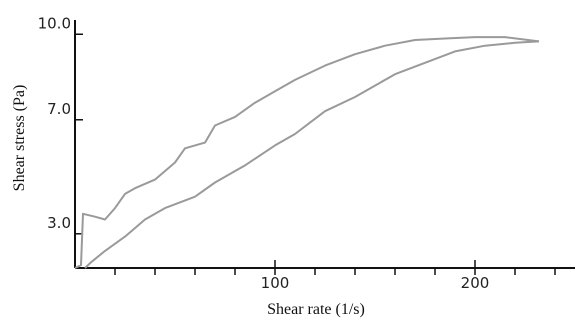  I want to click on x-tick-label: 100, so click(275, 283).